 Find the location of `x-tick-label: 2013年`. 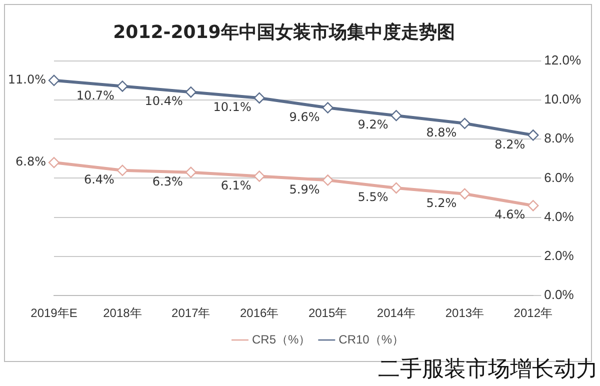

x-tick-label: 2013年 is located at coordinates (464, 313).